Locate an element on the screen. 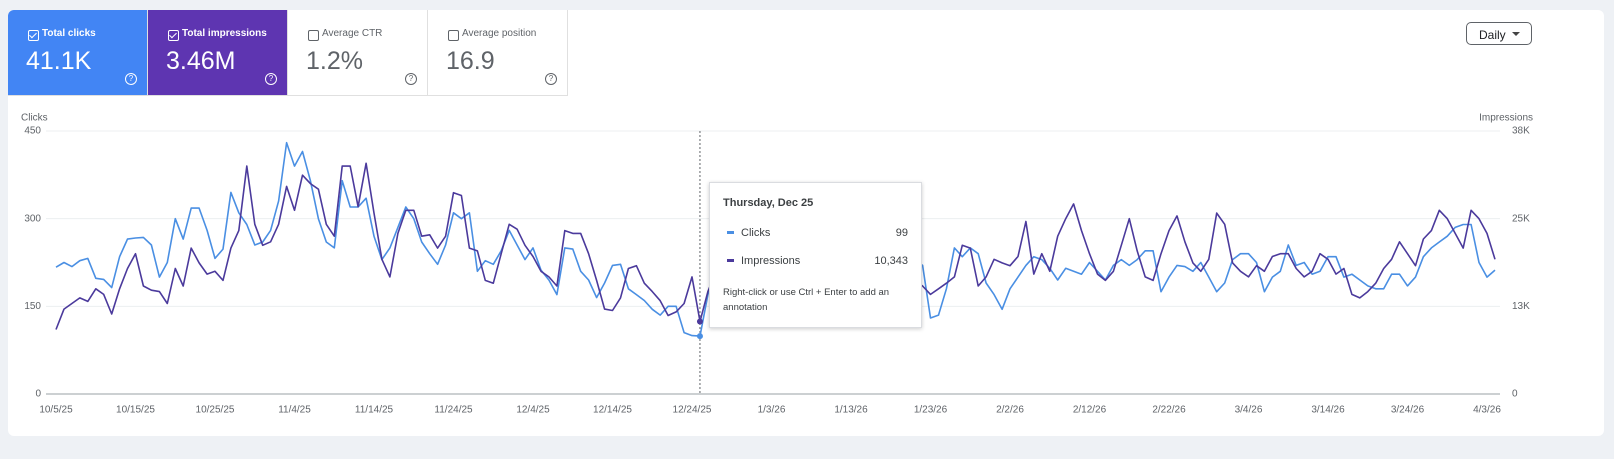 The image size is (1614, 459). x-tick-label: 3/14/26 is located at coordinates (1328, 410).